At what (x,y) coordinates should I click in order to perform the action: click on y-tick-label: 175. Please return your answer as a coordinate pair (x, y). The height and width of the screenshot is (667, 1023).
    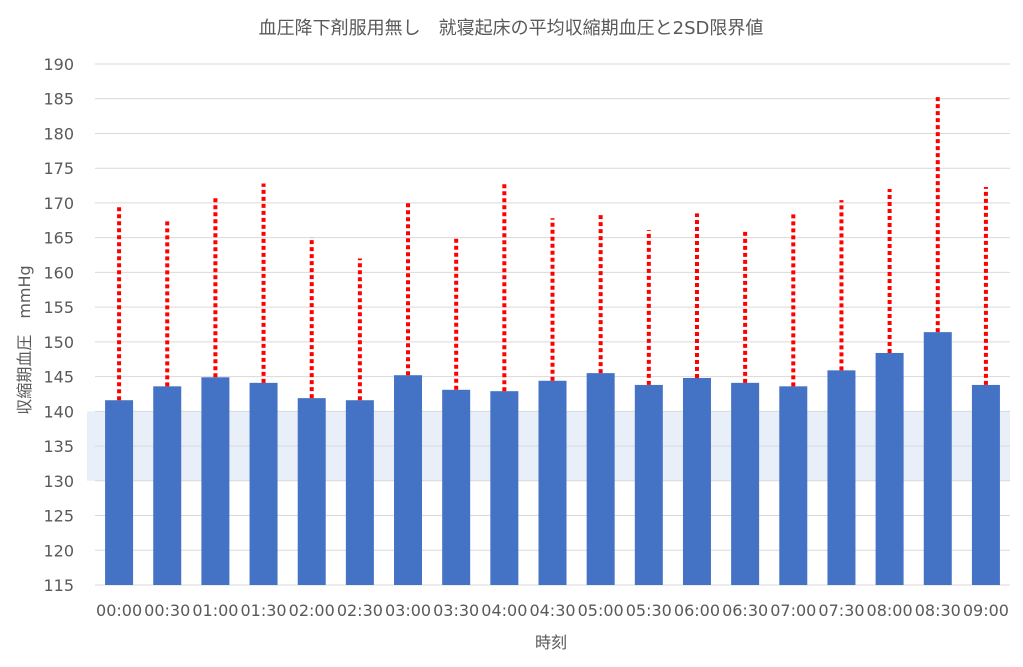
    Looking at the image, I should click on (58, 168).